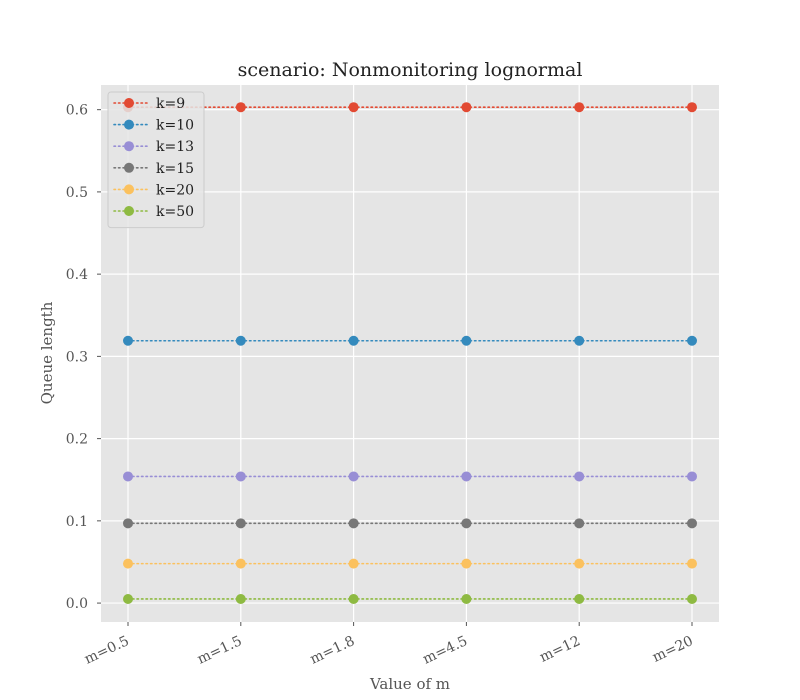 The height and width of the screenshot is (700, 800). Describe the element at coordinates (175, 190) in the screenshot. I see `legend-label: k=20` at that location.